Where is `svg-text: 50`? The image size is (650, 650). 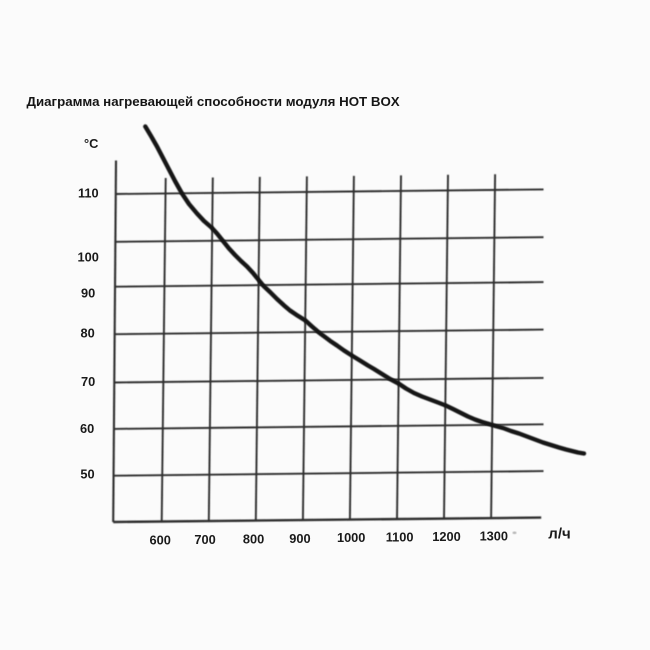 svg-text: 50 is located at coordinates (87, 474).